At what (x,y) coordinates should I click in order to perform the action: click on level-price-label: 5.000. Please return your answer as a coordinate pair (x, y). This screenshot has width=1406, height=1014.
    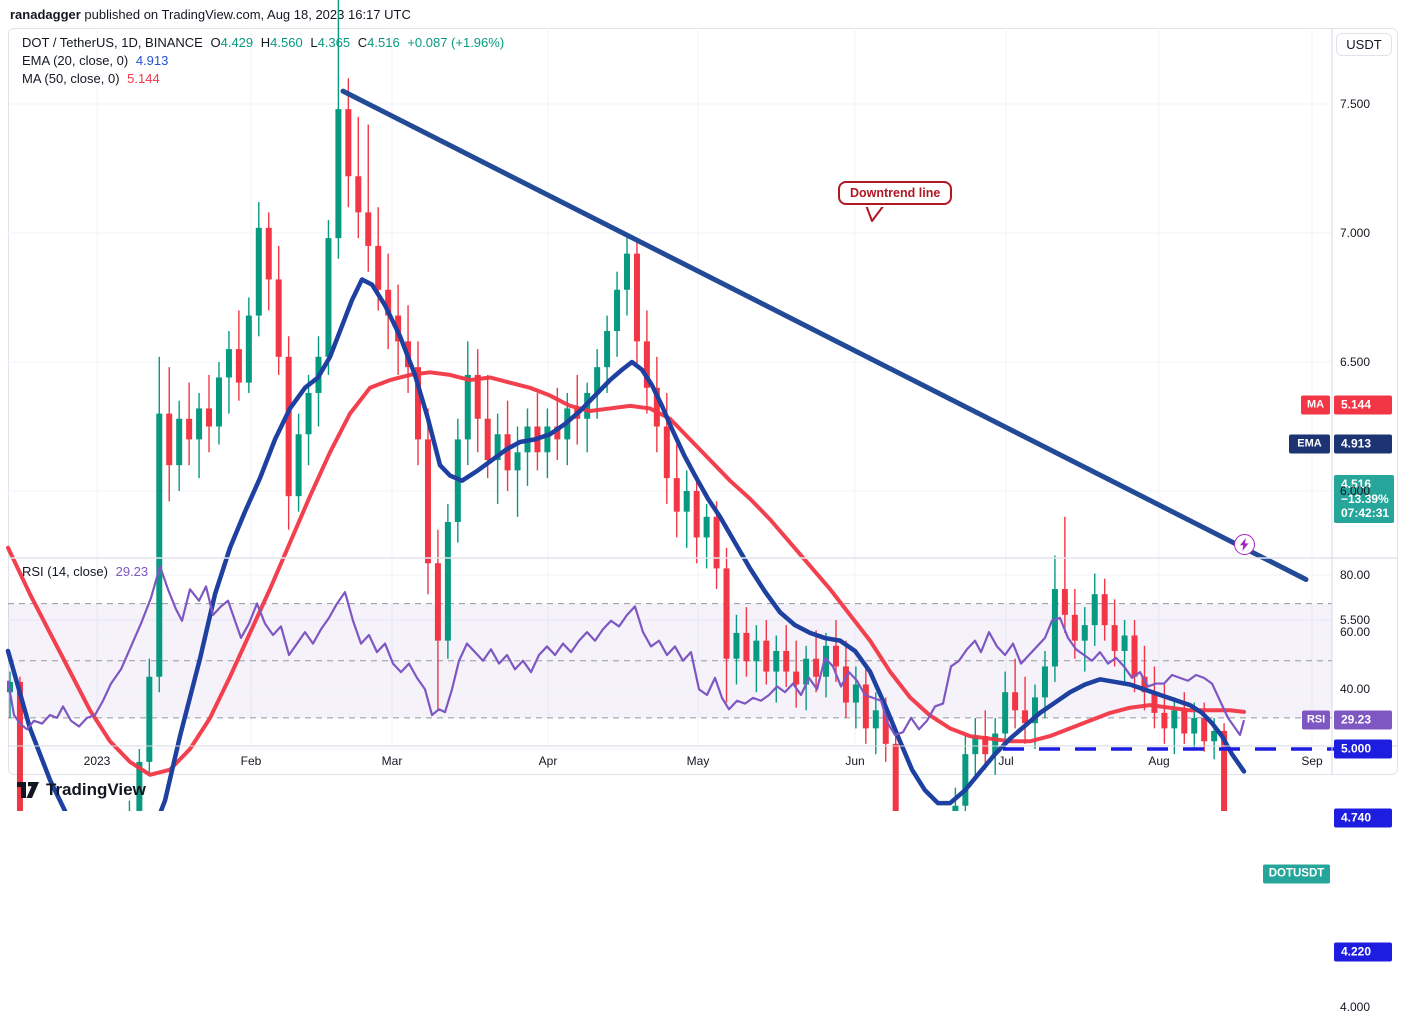
    Looking at the image, I should click on (1363, 749).